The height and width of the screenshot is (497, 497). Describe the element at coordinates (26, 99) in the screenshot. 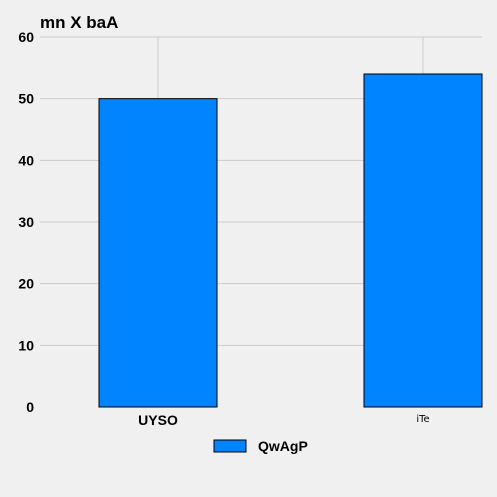

I see `y-tick-label-50: 50` at that location.